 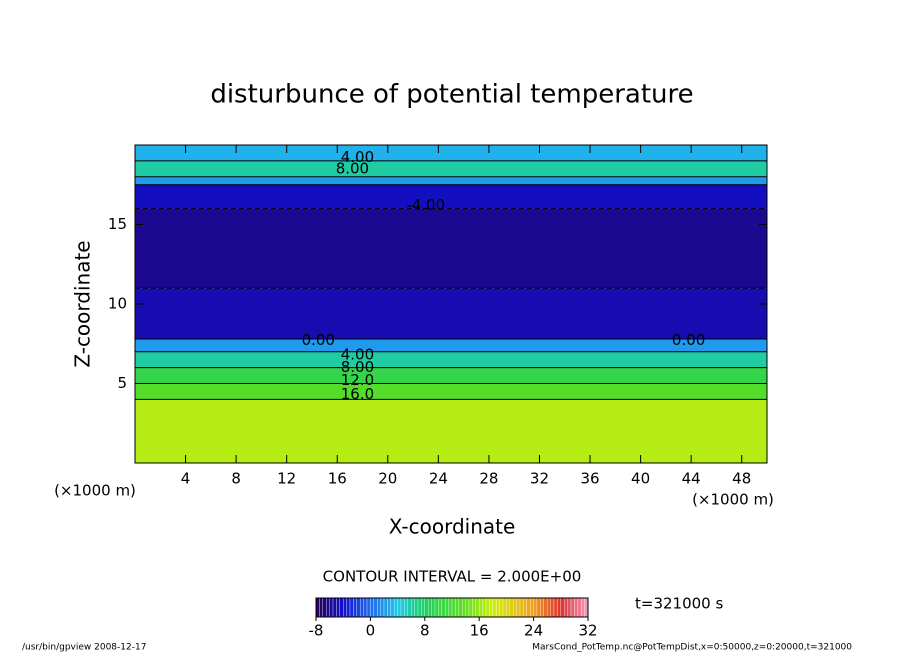 What do you see at coordinates (640, 479) in the screenshot?
I see `x-tick-label: 40` at bounding box center [640, 479].